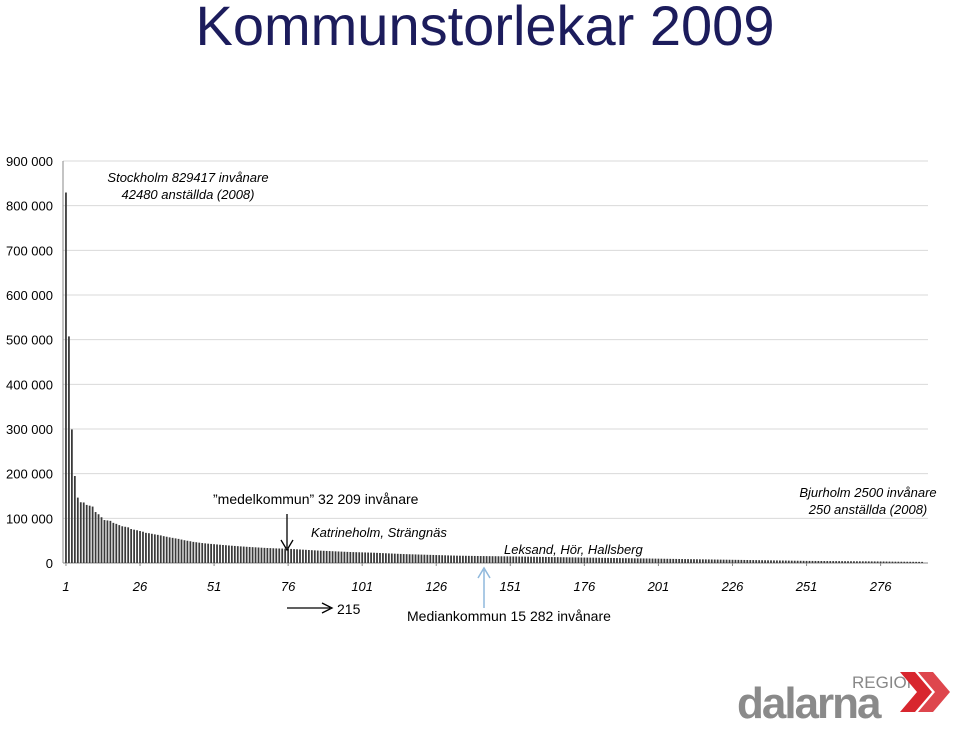  Describe the element at coordinates (436, 586) in the screenshot. I see `x-tick-label: 126` at that location.